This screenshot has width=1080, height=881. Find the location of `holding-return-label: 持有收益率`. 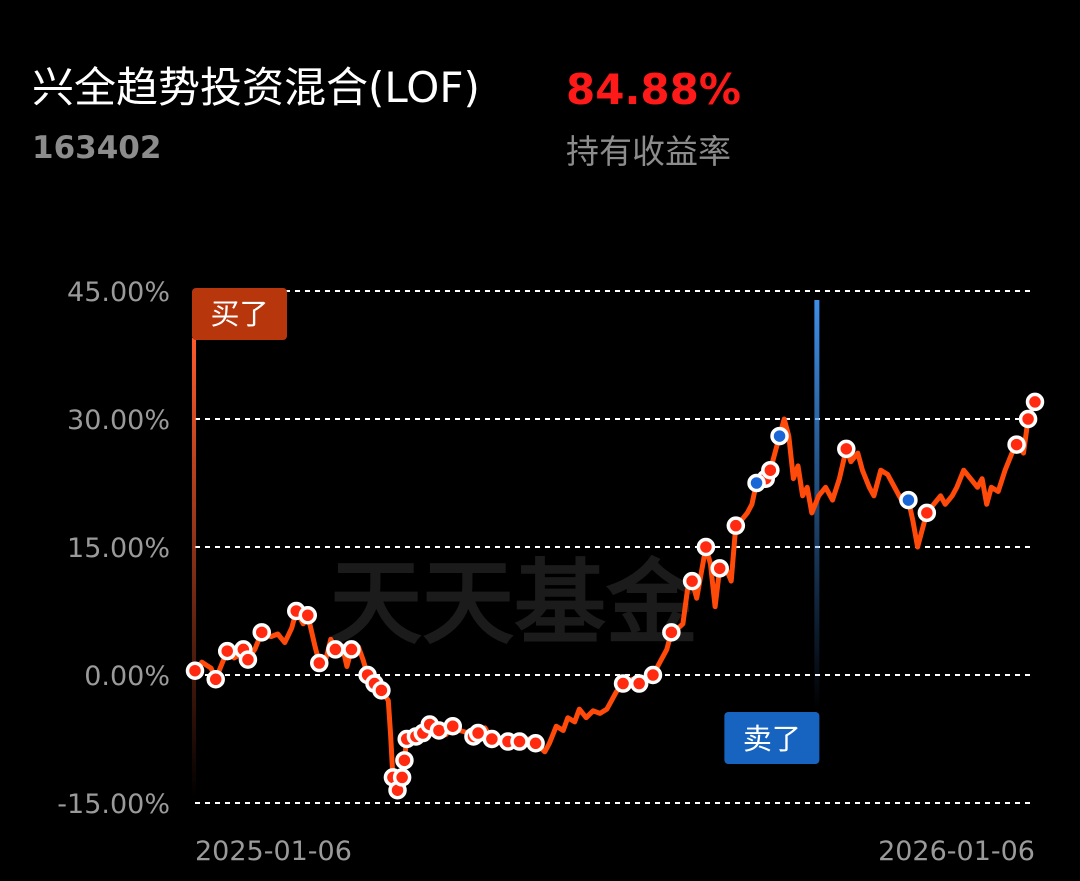

holding-return-label: 持有收益率 is located at coordinates (648, 151).